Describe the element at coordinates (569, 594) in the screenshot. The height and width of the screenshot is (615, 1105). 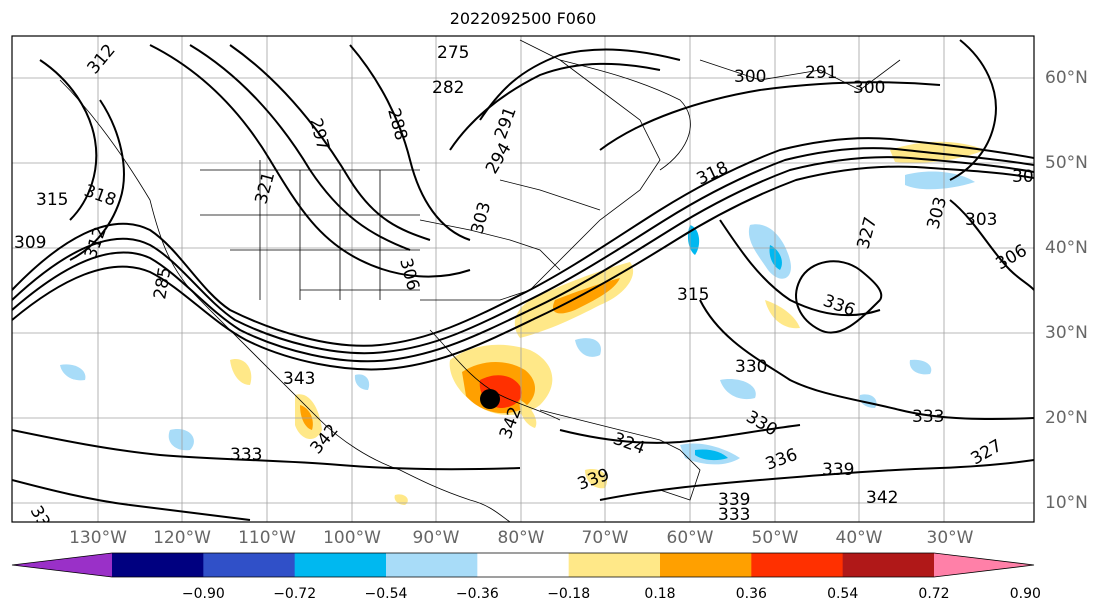
I see `colorbar-tick-label: −0.18` at that location.